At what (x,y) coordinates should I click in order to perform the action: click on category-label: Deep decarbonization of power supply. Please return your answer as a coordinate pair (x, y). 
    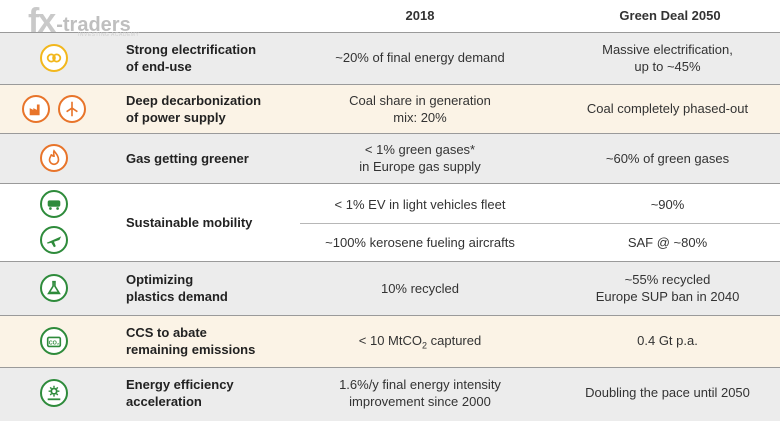
    Looking at the image, I should click on (194, 109).